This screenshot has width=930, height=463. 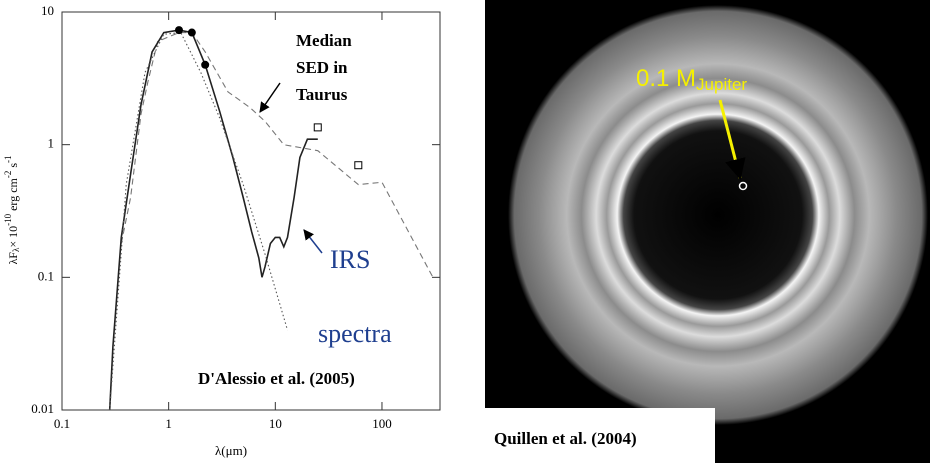 What do you see at coordinates (12, 209) in the screenshot?
I see `y-axis-label: λFλ× 10-10 erg cm-2 s-1` at bounding box center [12, 209].